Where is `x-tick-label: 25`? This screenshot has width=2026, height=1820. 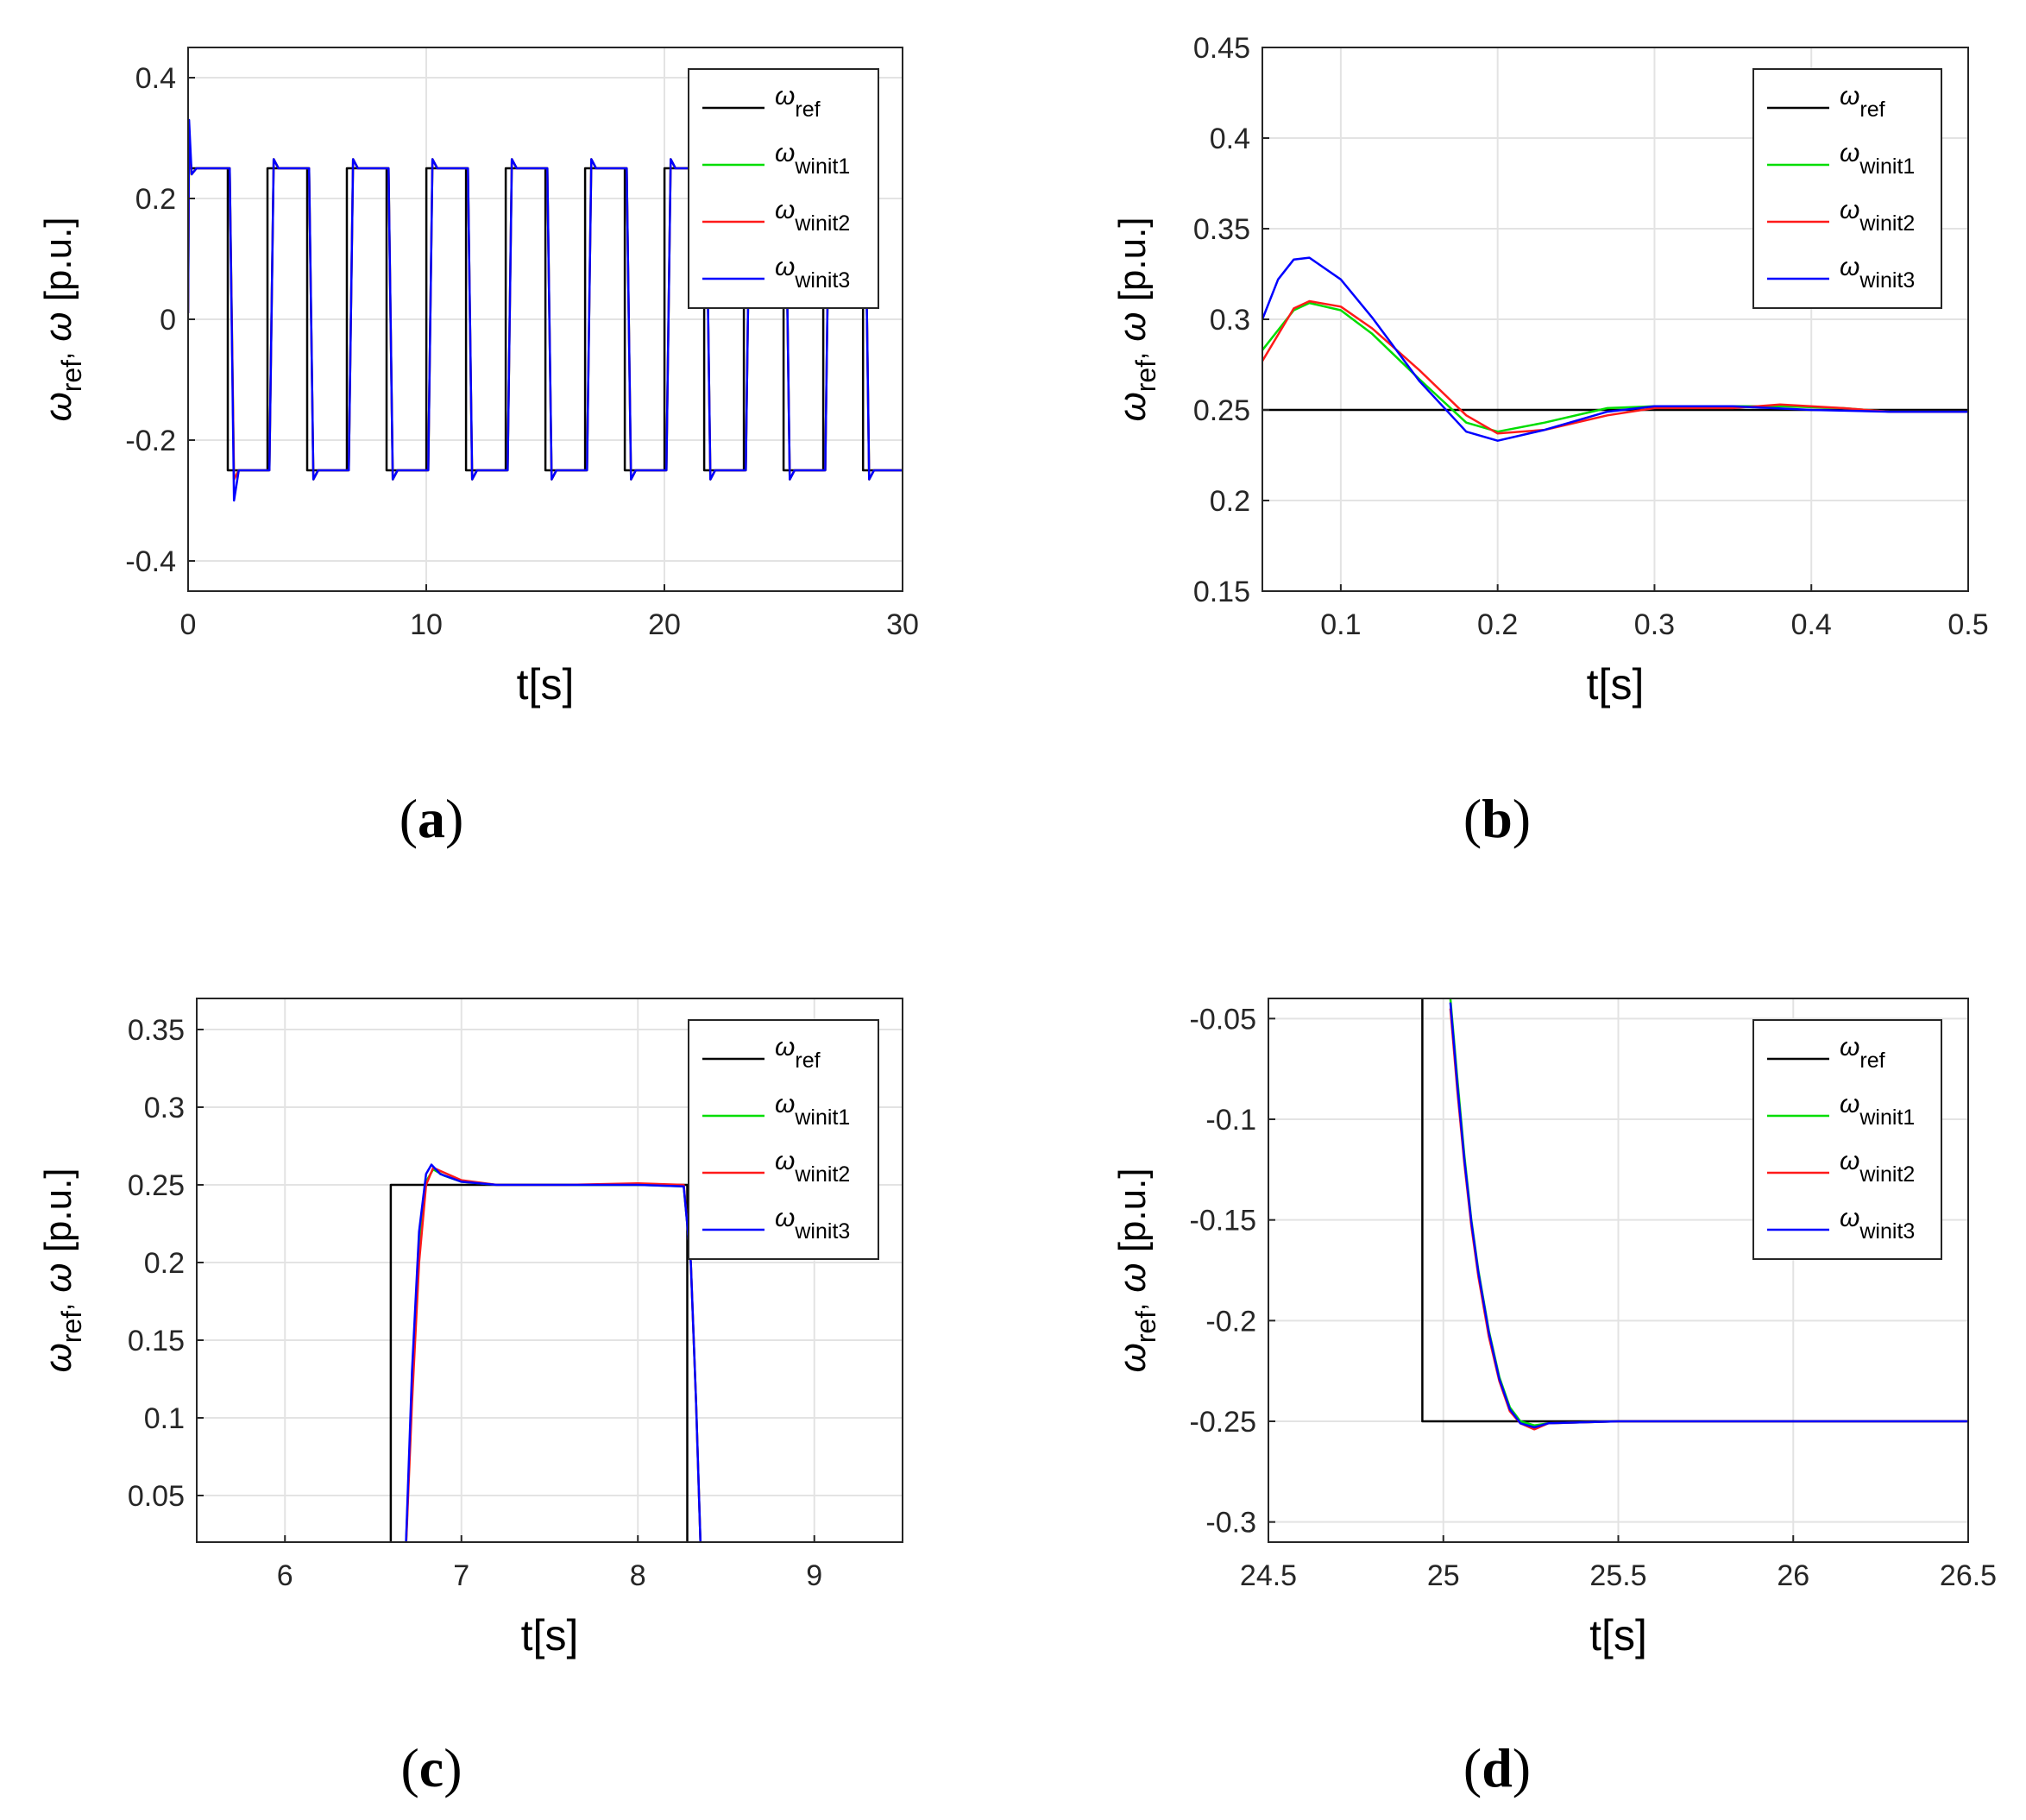
x-tick-label: 25 is located at coordinates (1443, 1576).